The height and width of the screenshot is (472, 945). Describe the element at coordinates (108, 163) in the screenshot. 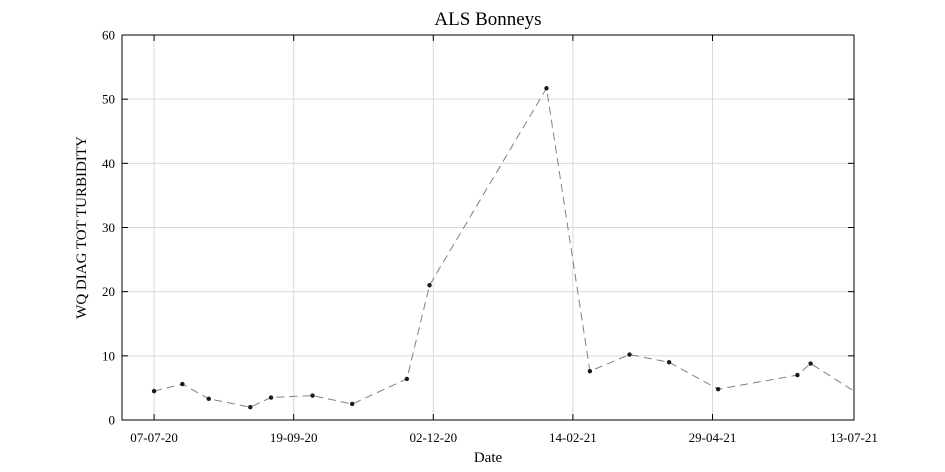

I see `y-tick-label: 40` at that location.